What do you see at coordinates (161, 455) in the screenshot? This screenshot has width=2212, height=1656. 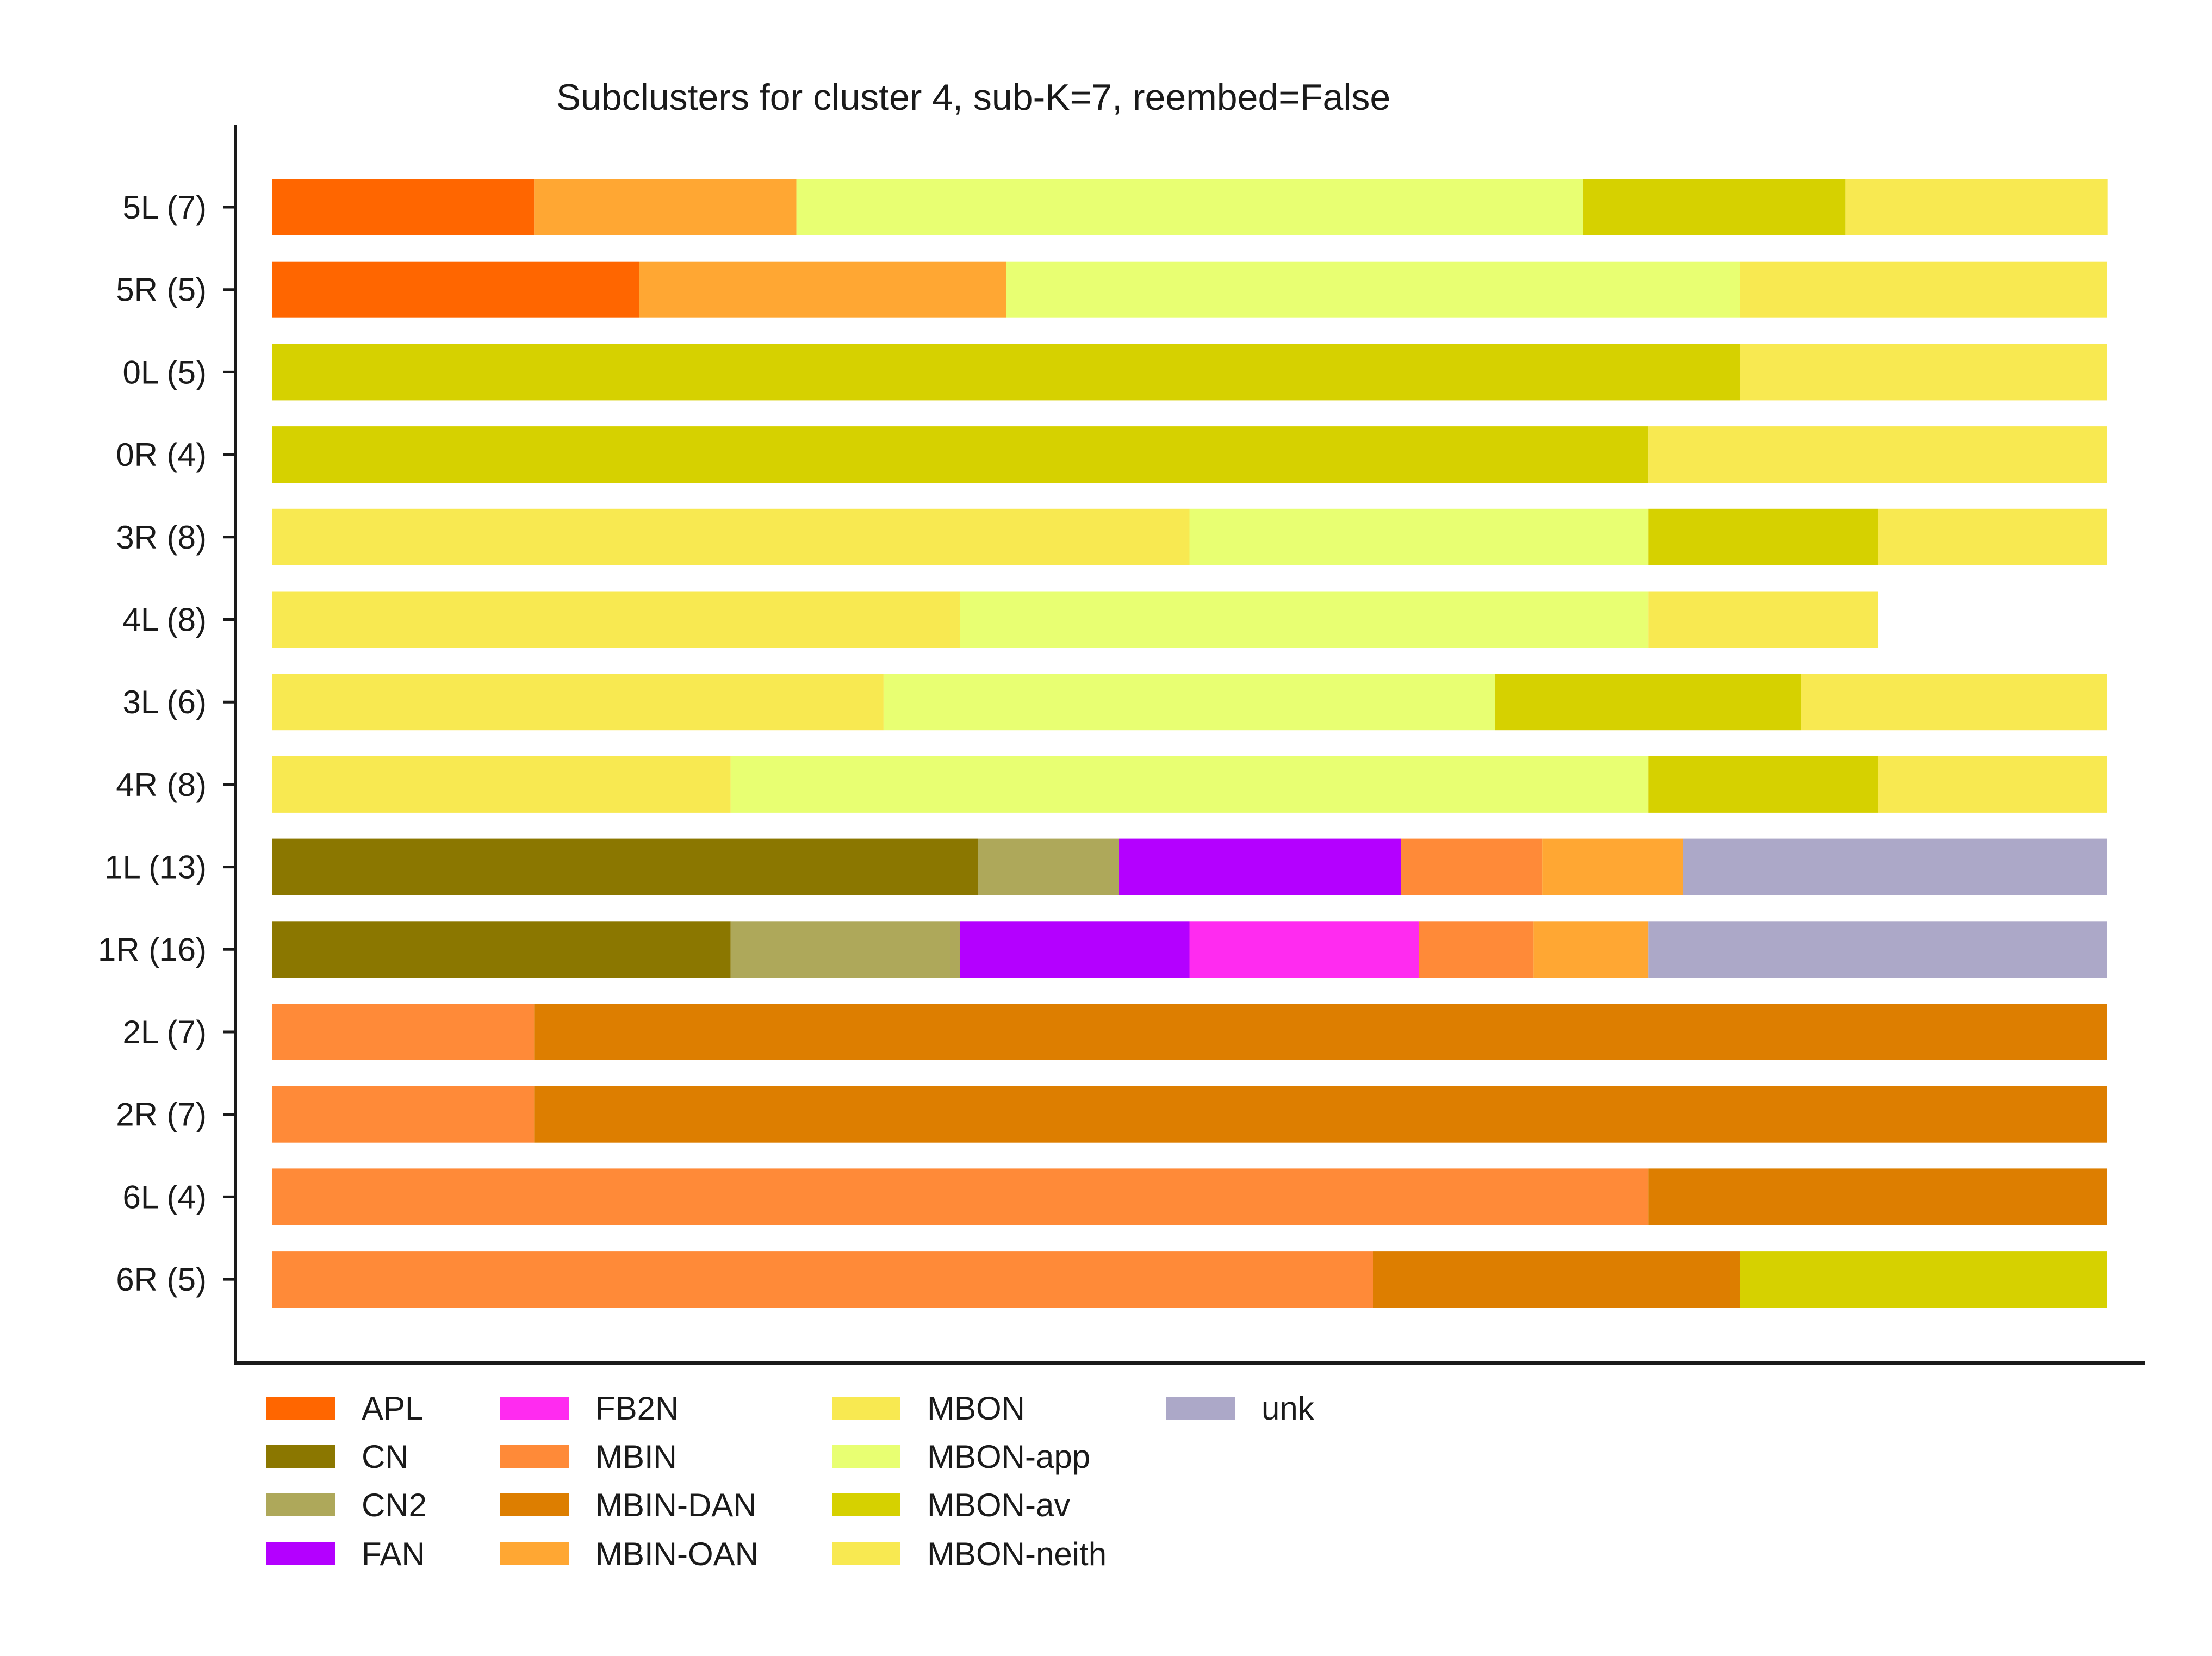 I see `y-tick-label: 0R (4)` at bounding box center [161, 455].